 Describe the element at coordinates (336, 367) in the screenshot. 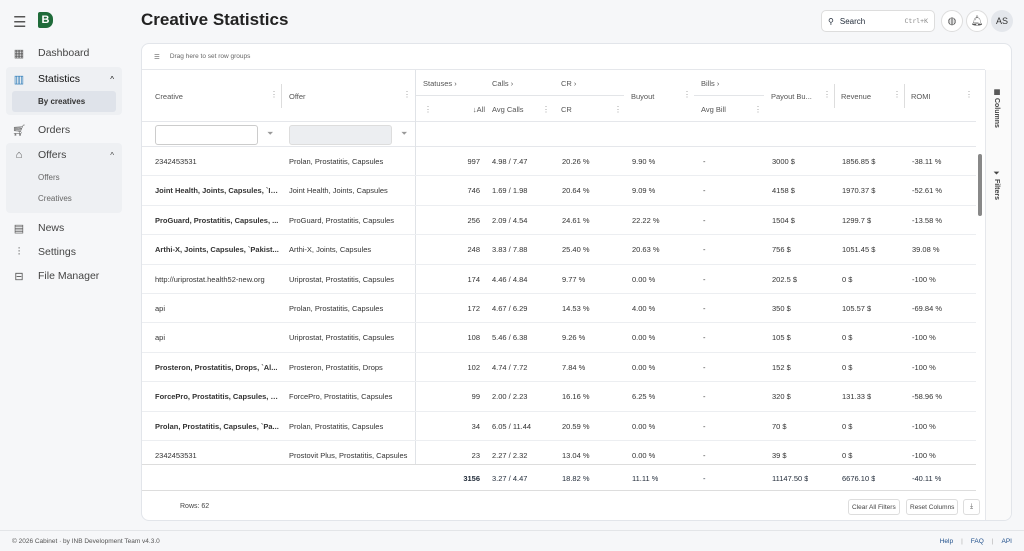

I see `cell-offer: Prosteron, Prostatitis, Drops` at that location.